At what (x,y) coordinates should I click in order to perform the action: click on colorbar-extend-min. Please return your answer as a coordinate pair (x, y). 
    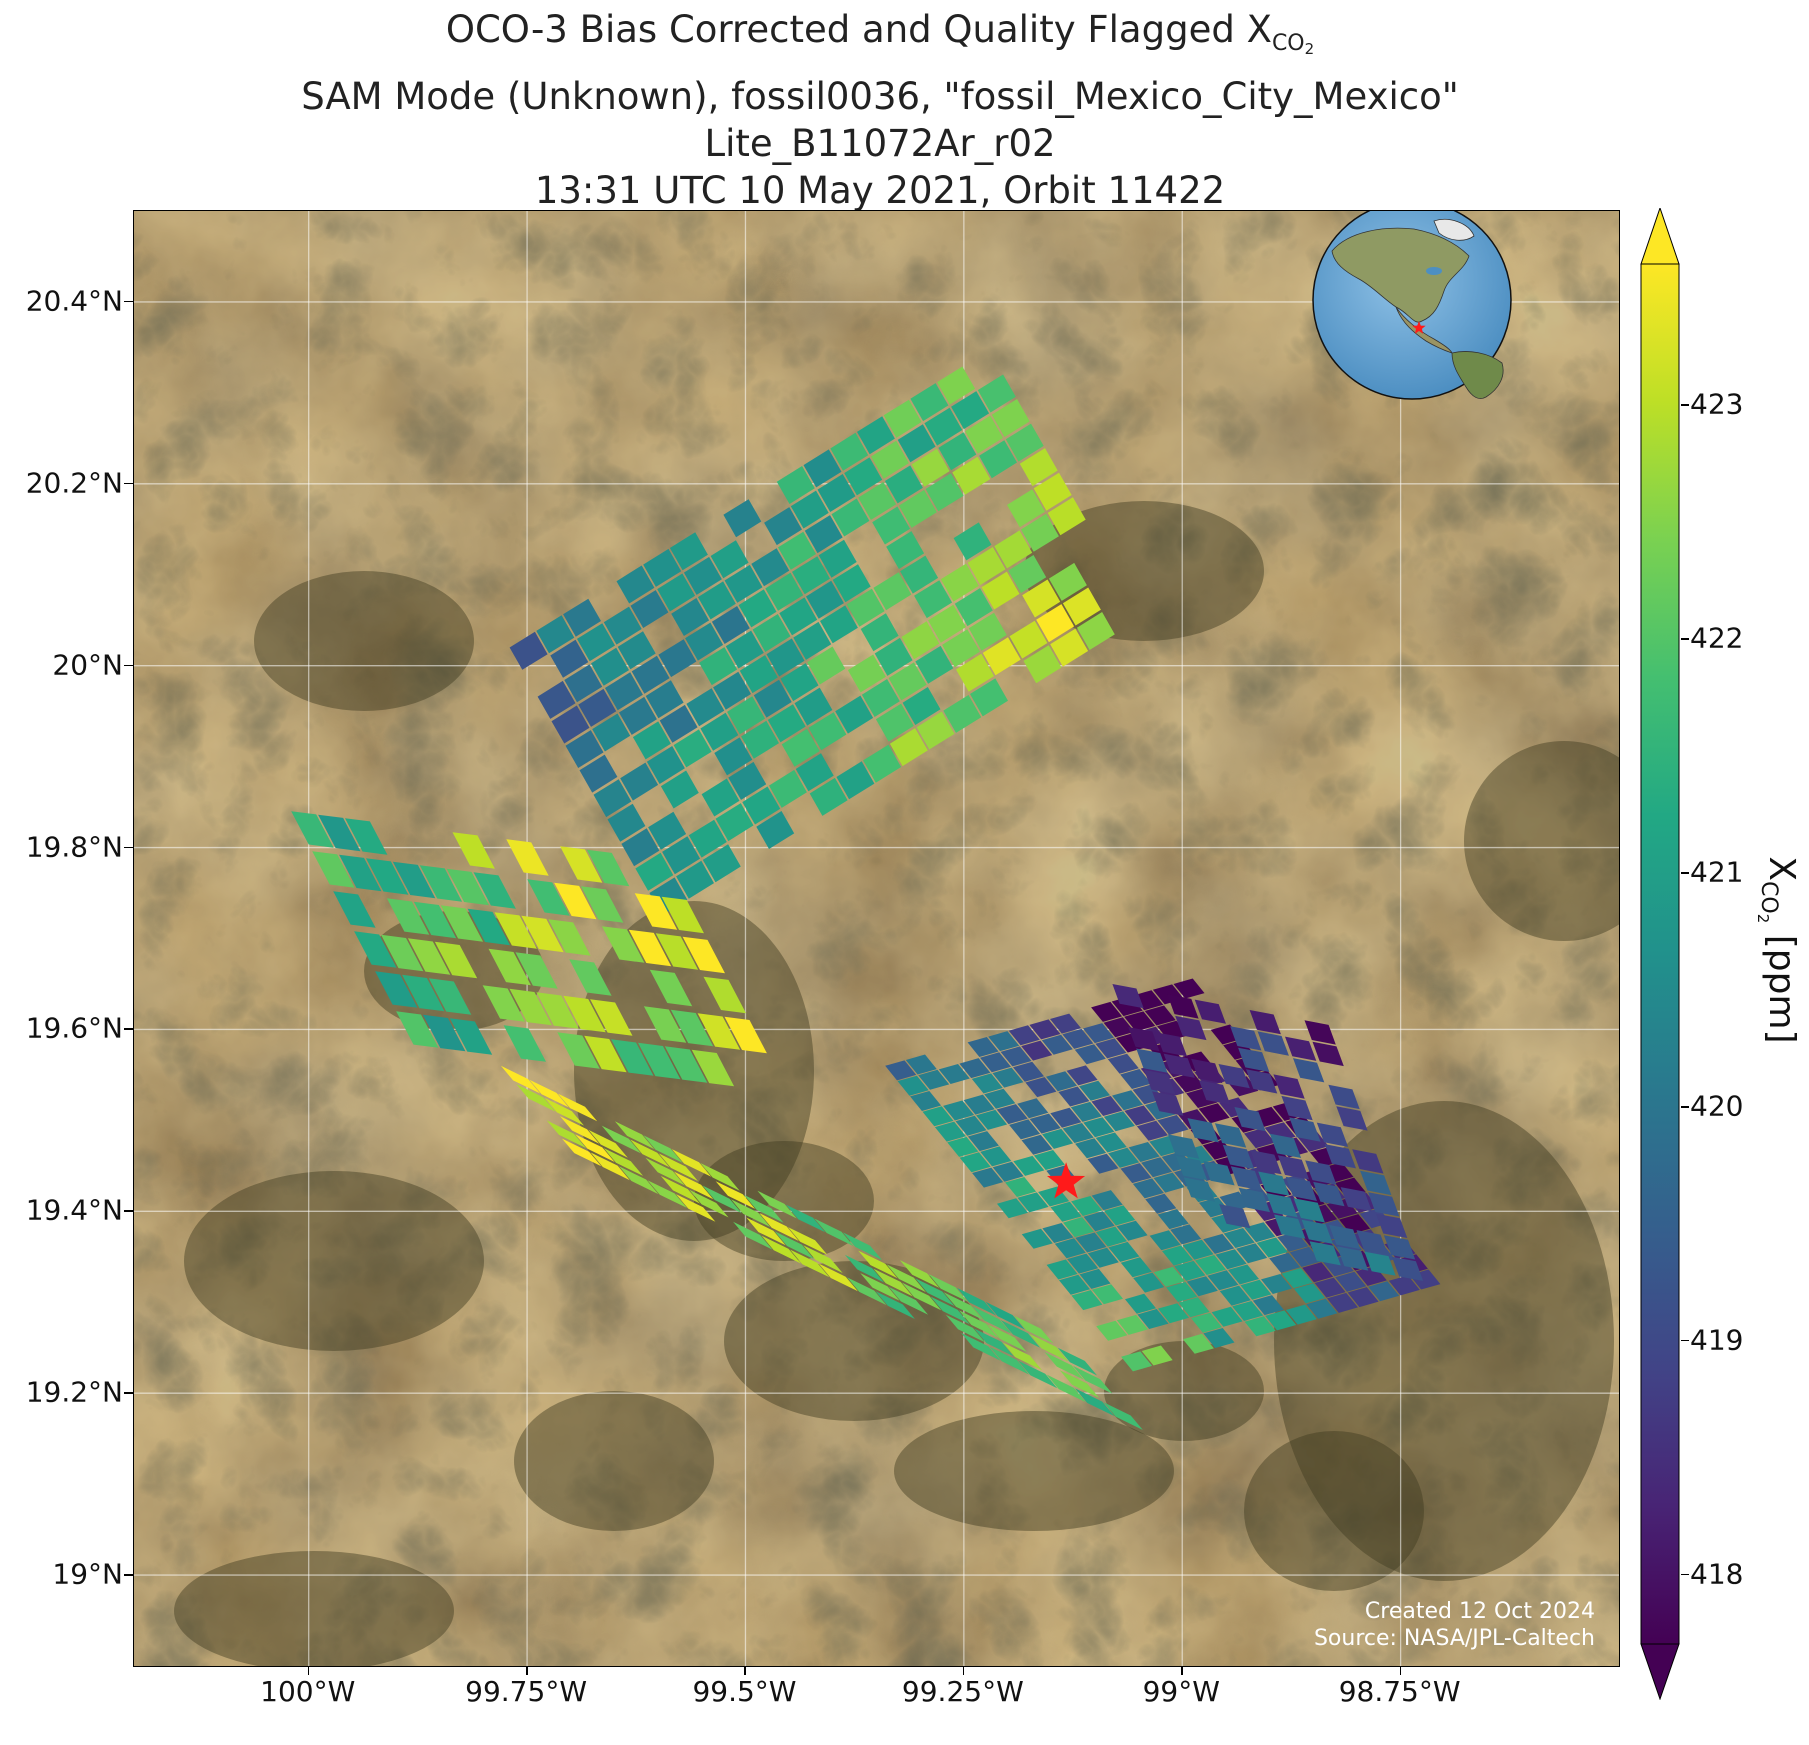
    Looking at the image, I should click on (1660, 1672).